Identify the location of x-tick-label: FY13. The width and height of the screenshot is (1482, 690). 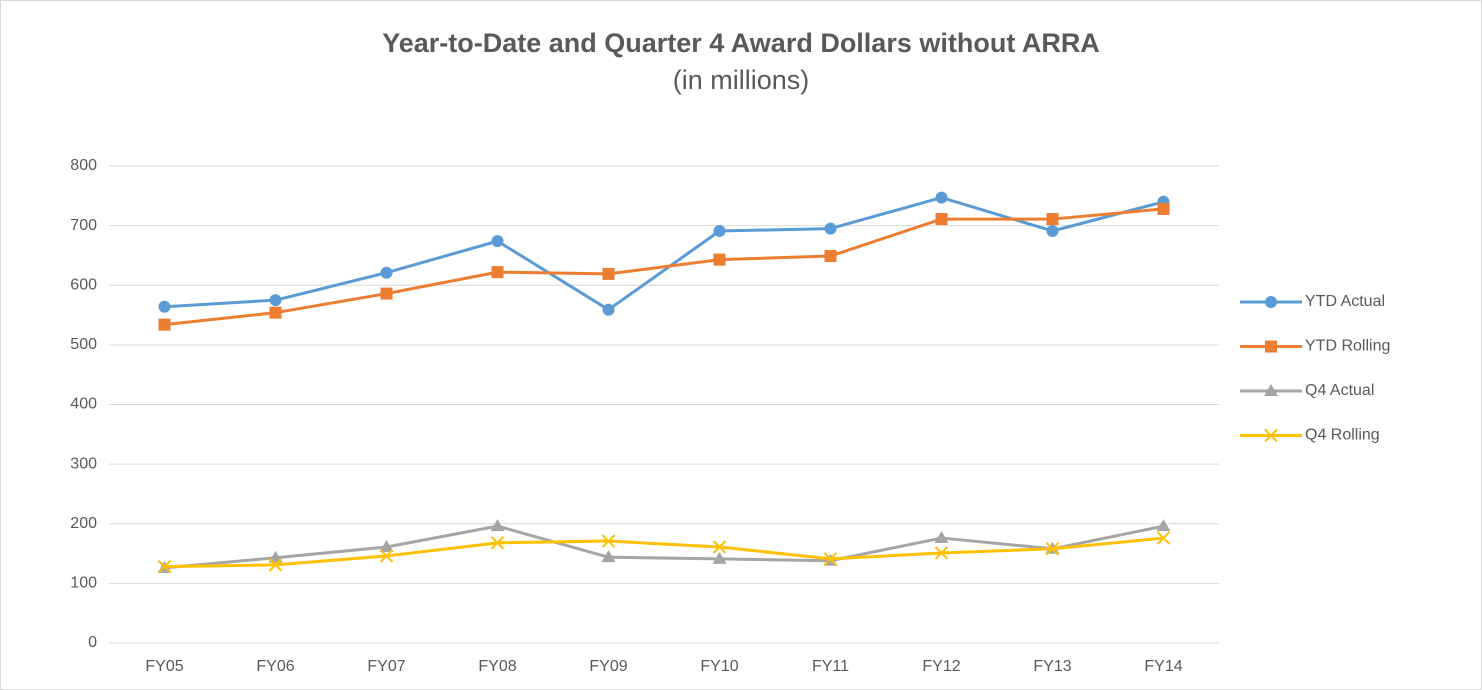
(1052, 666).